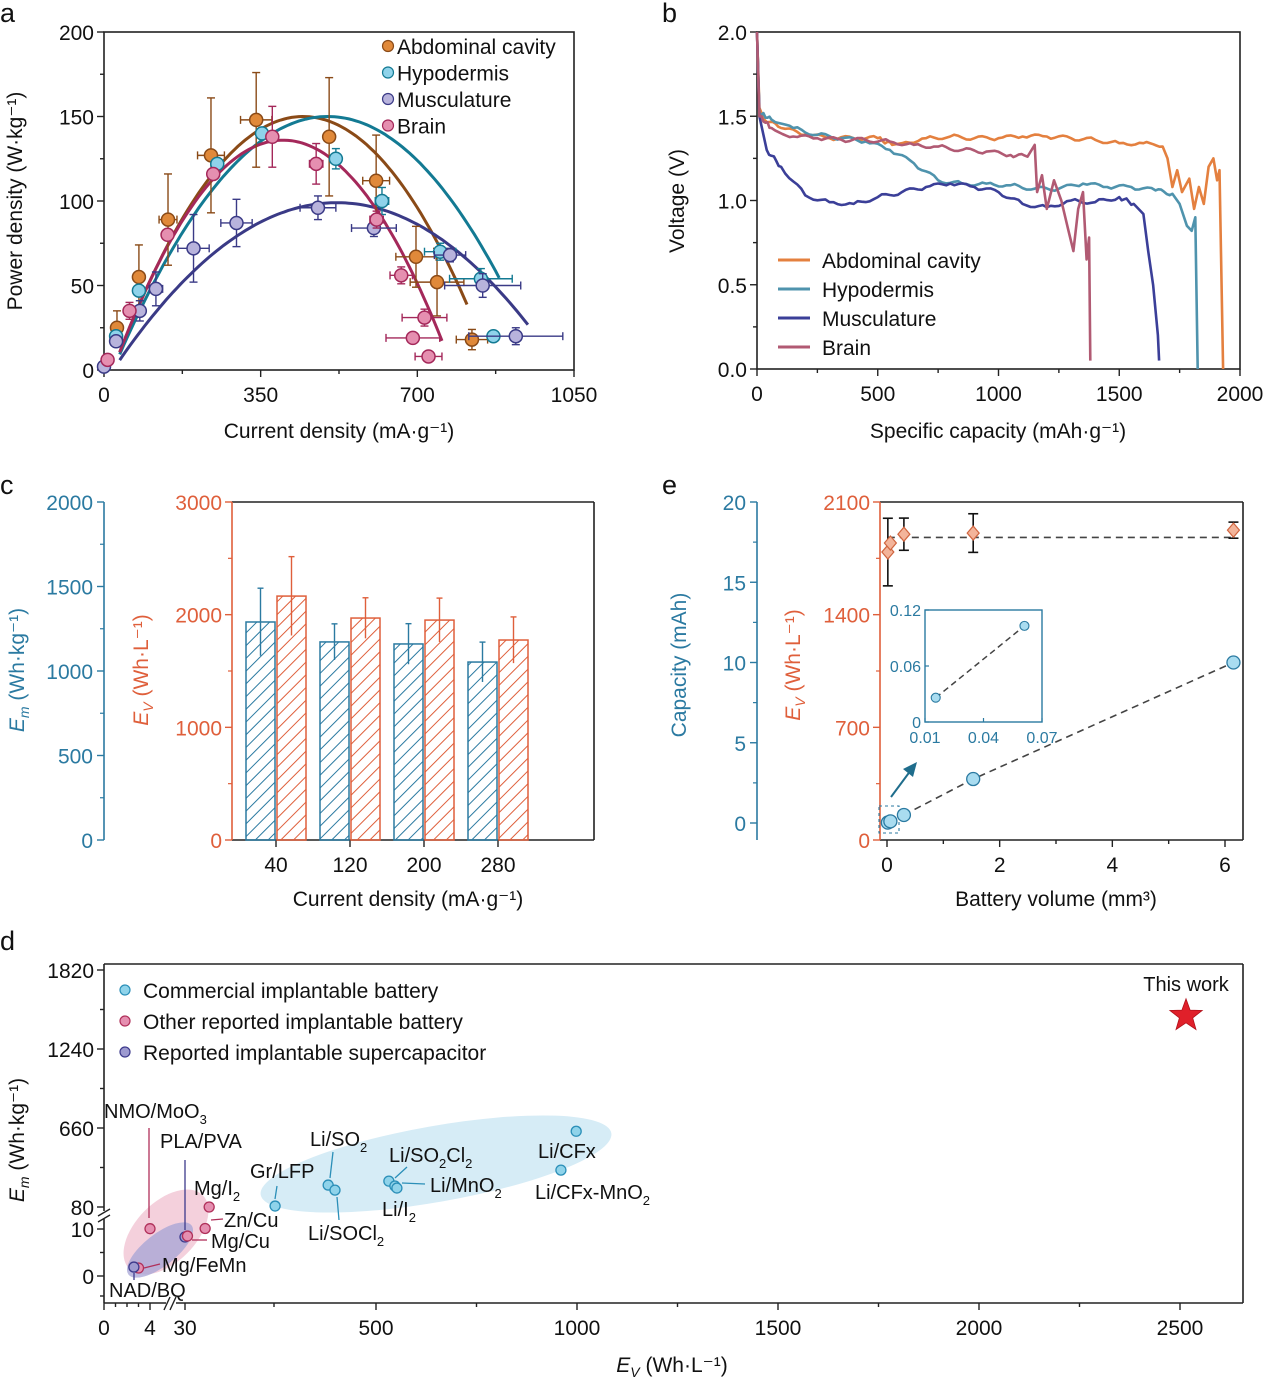 This screenshot has height=1380, width=1270. I want to click on panel-e-ylabel-right: EV (Wh·L⁻¹), so click(795, 664).